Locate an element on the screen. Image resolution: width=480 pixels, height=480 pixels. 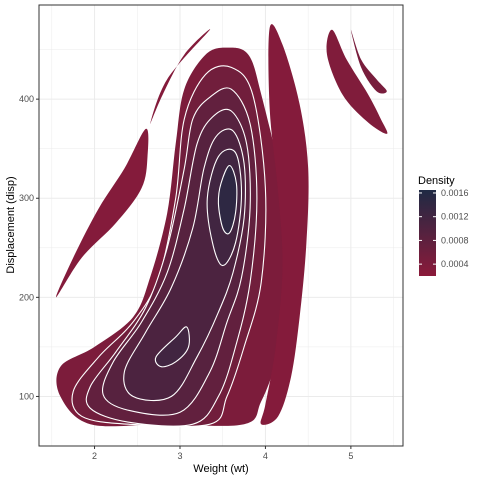
density-region-far-right-inner is located at coordinates (368, 61).